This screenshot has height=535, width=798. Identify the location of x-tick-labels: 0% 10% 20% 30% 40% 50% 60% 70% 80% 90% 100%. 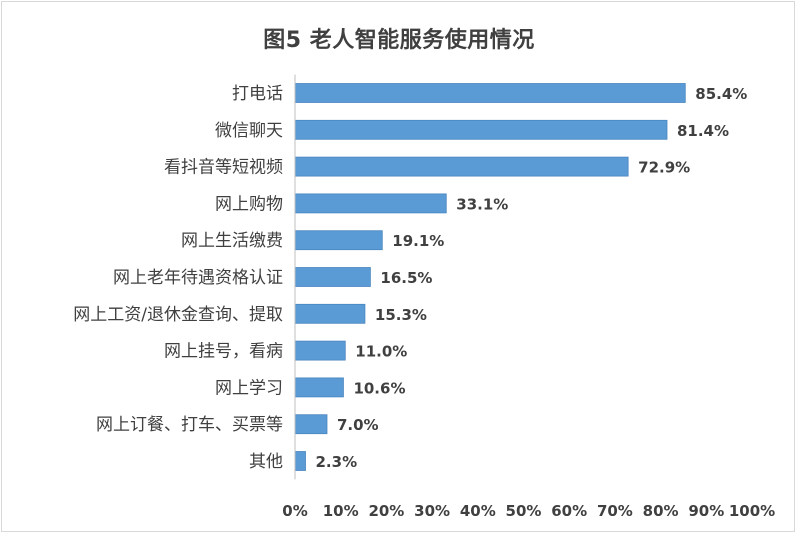
(528, 511).